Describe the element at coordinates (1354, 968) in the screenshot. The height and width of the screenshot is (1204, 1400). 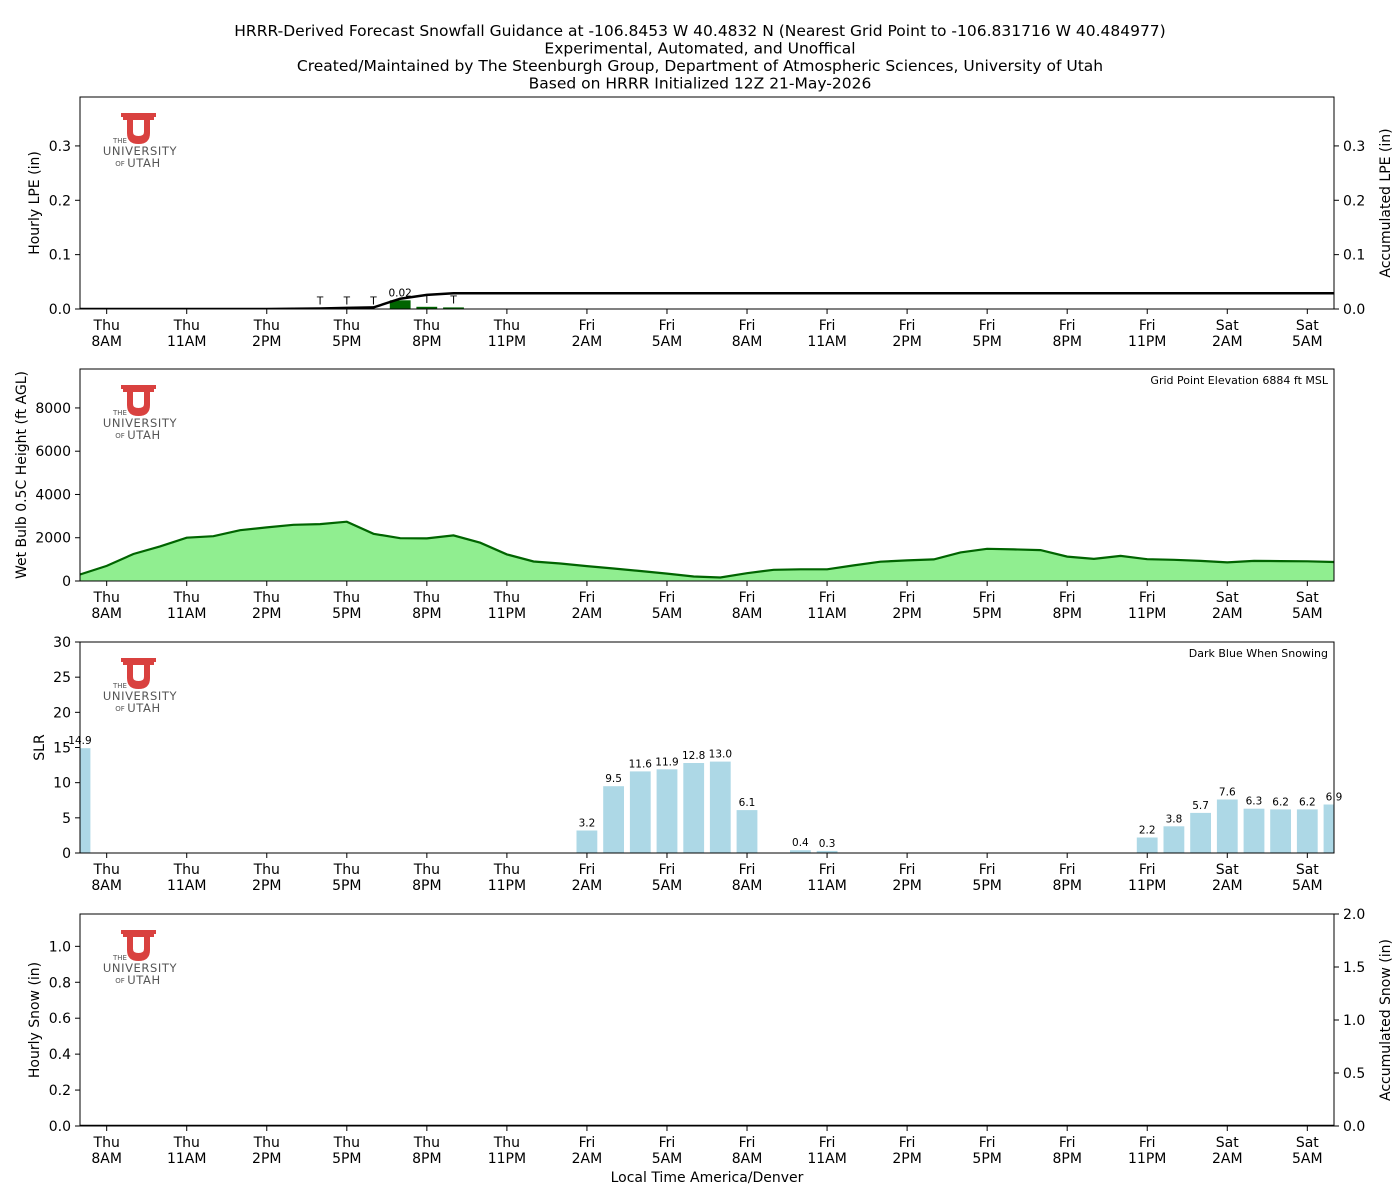
I see `y-tick-label-right: 1.5` at that location.